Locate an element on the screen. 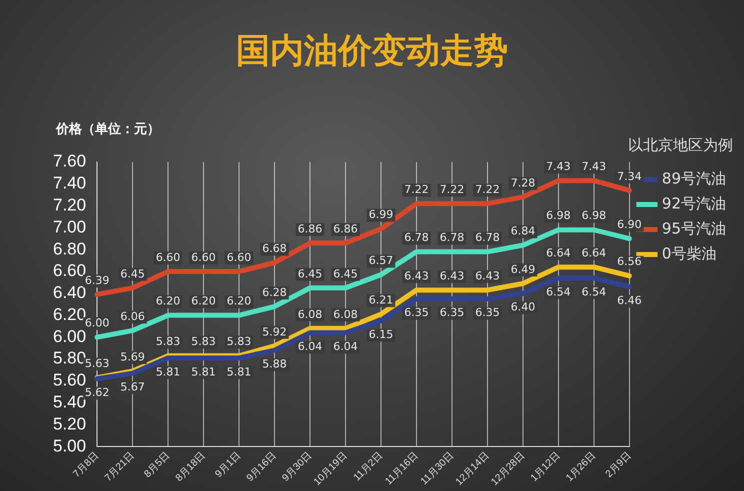 The height and width of the screenshot is (491, 744). x-tick-label: 8月5日 is located at coordinates (157, 465).